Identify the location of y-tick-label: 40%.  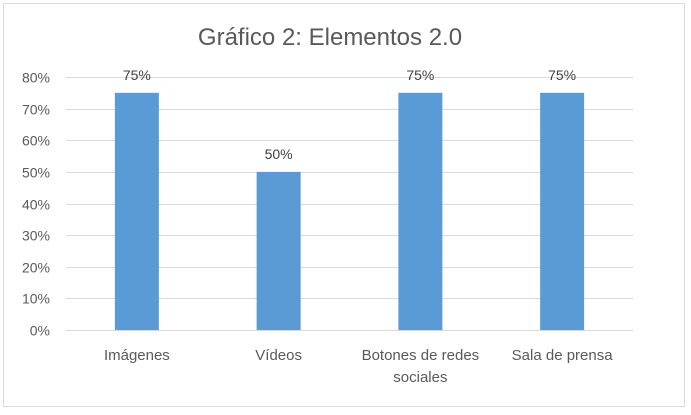
(36, 205).